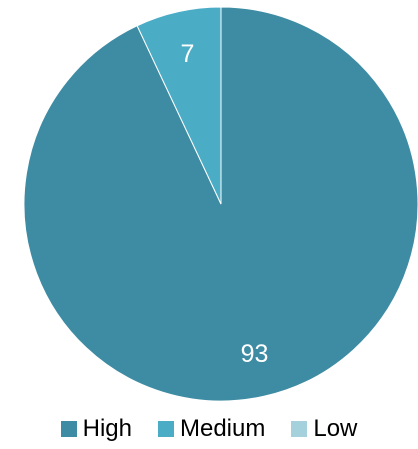 This screenshot has height=449, width=418. What do you see at coordinates (299, 429) in the screenshot?
I see `legend-swatch-low` at bounding box center [299, 429].